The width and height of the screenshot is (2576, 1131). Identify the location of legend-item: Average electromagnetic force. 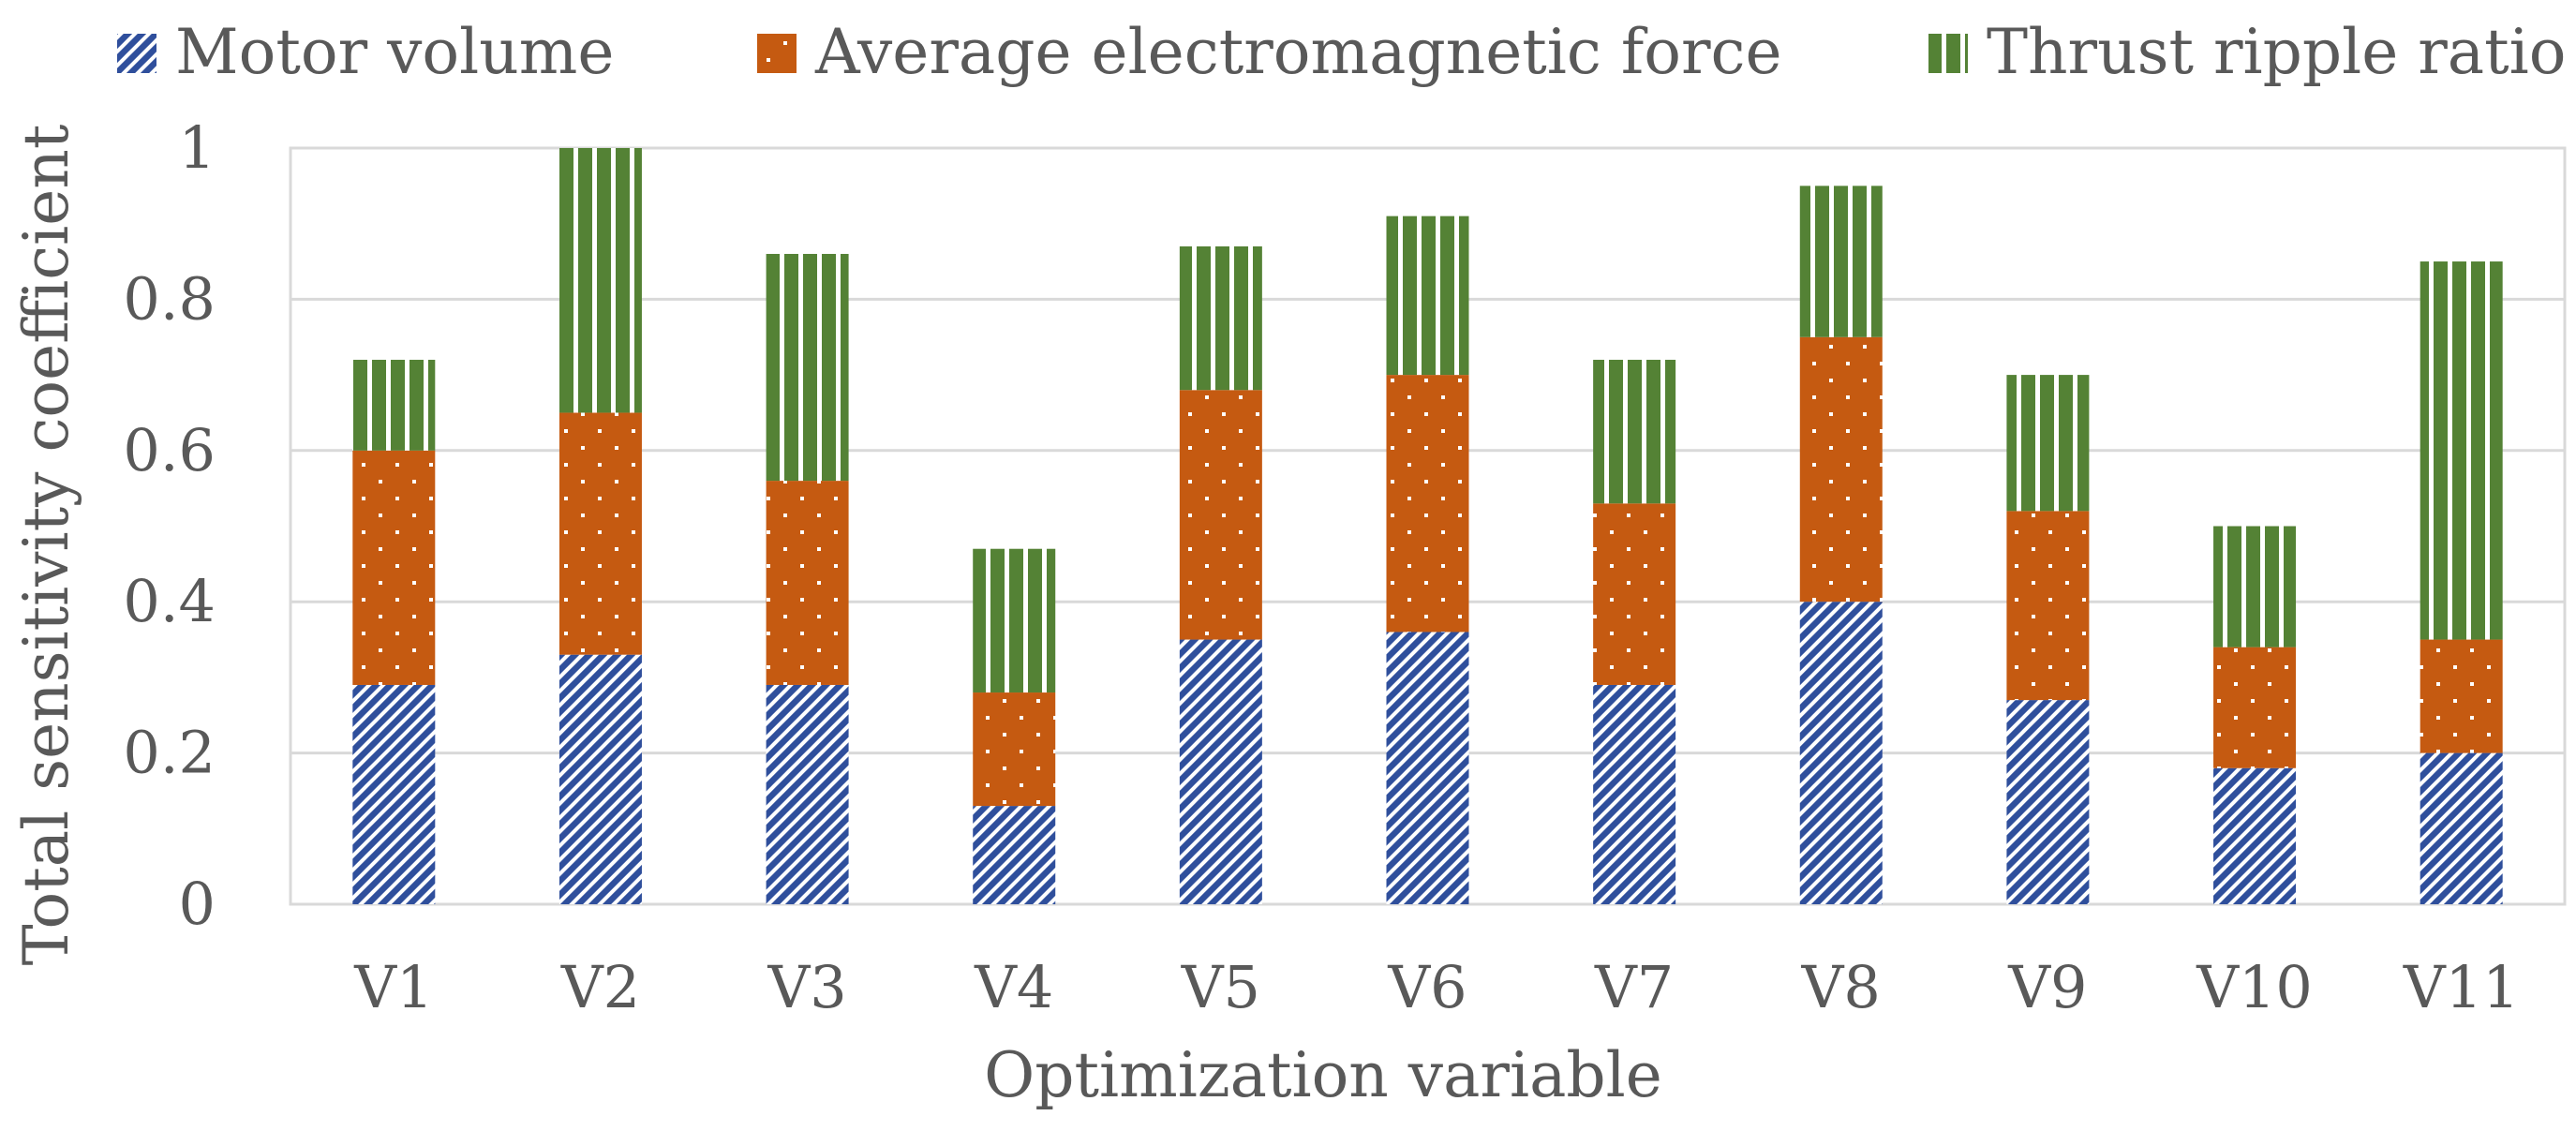
(1269, 52).